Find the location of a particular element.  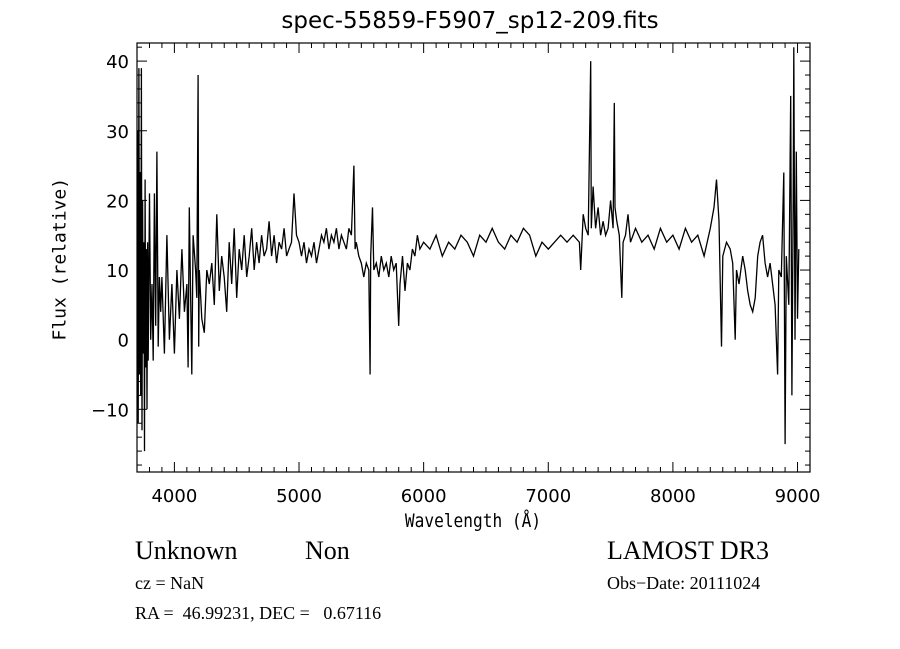

object-subclass: Non is located at coordinates (327, 550).